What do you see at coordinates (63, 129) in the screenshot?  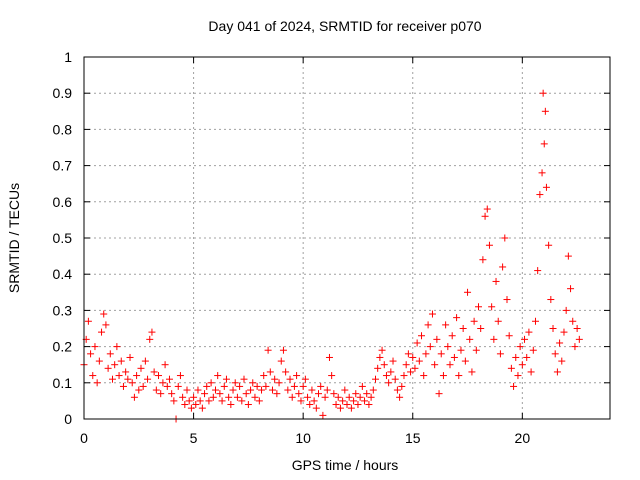 I see `y-tick-label: 0.8` at bounding box center [63, 129].